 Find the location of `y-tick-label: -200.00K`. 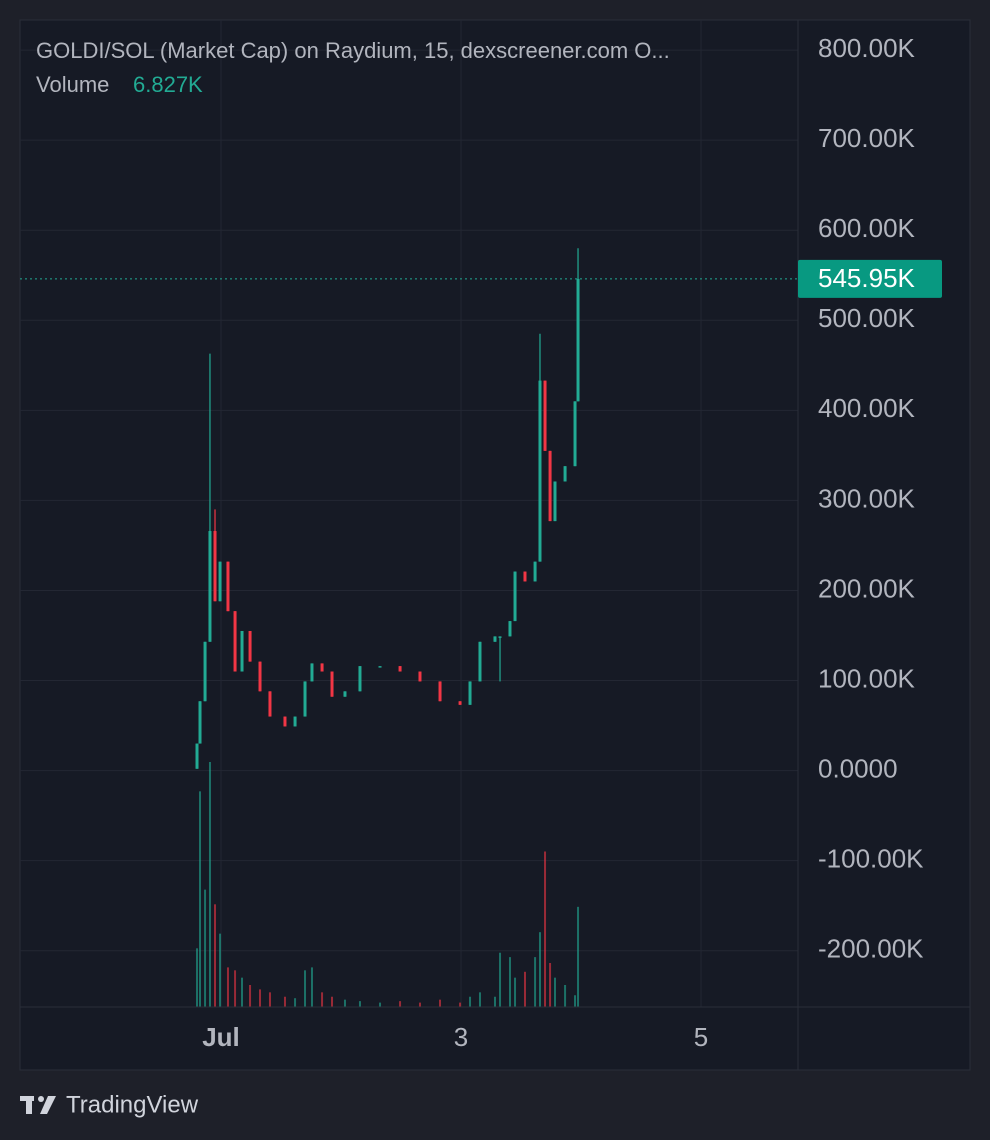

y-tick-label: -200.00K is located at coordinates (871, 949).